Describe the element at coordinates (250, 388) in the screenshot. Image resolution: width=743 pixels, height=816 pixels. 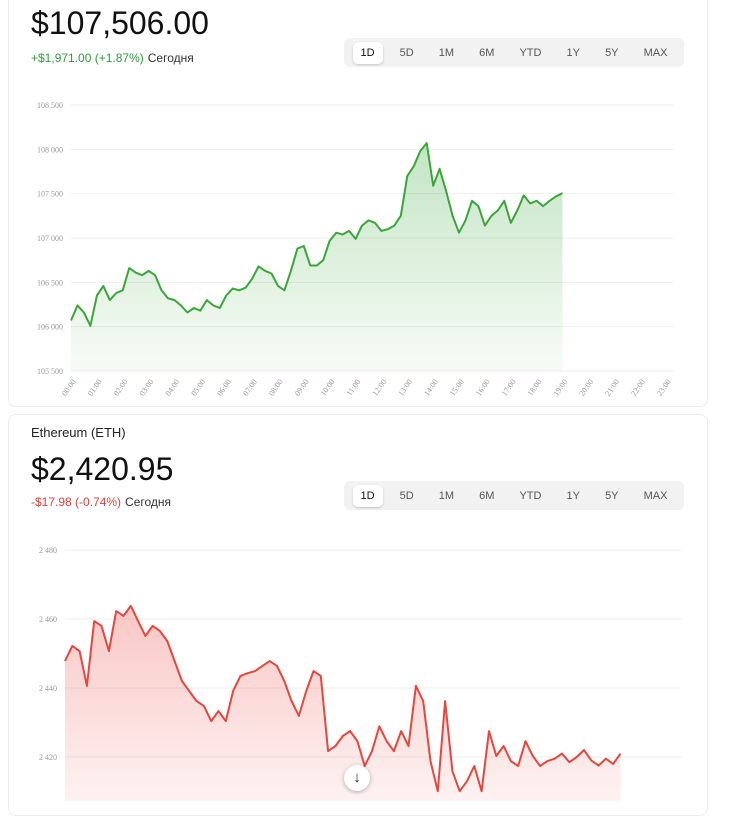
I see `x-tick-label: 07:00` at that location.